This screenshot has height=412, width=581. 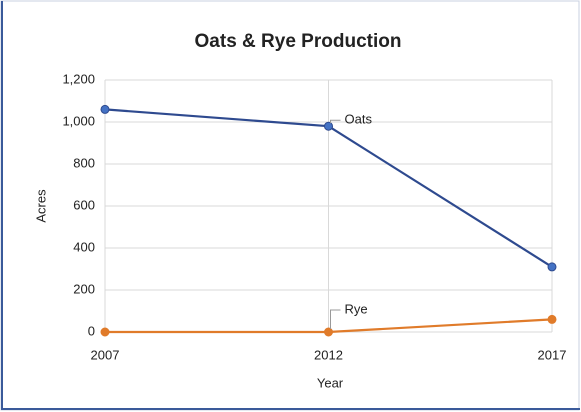 What do you see at coordinates (84, 288) in the screenshot?
I see `y-tick-label: 200` at bounding box center [84, 288].